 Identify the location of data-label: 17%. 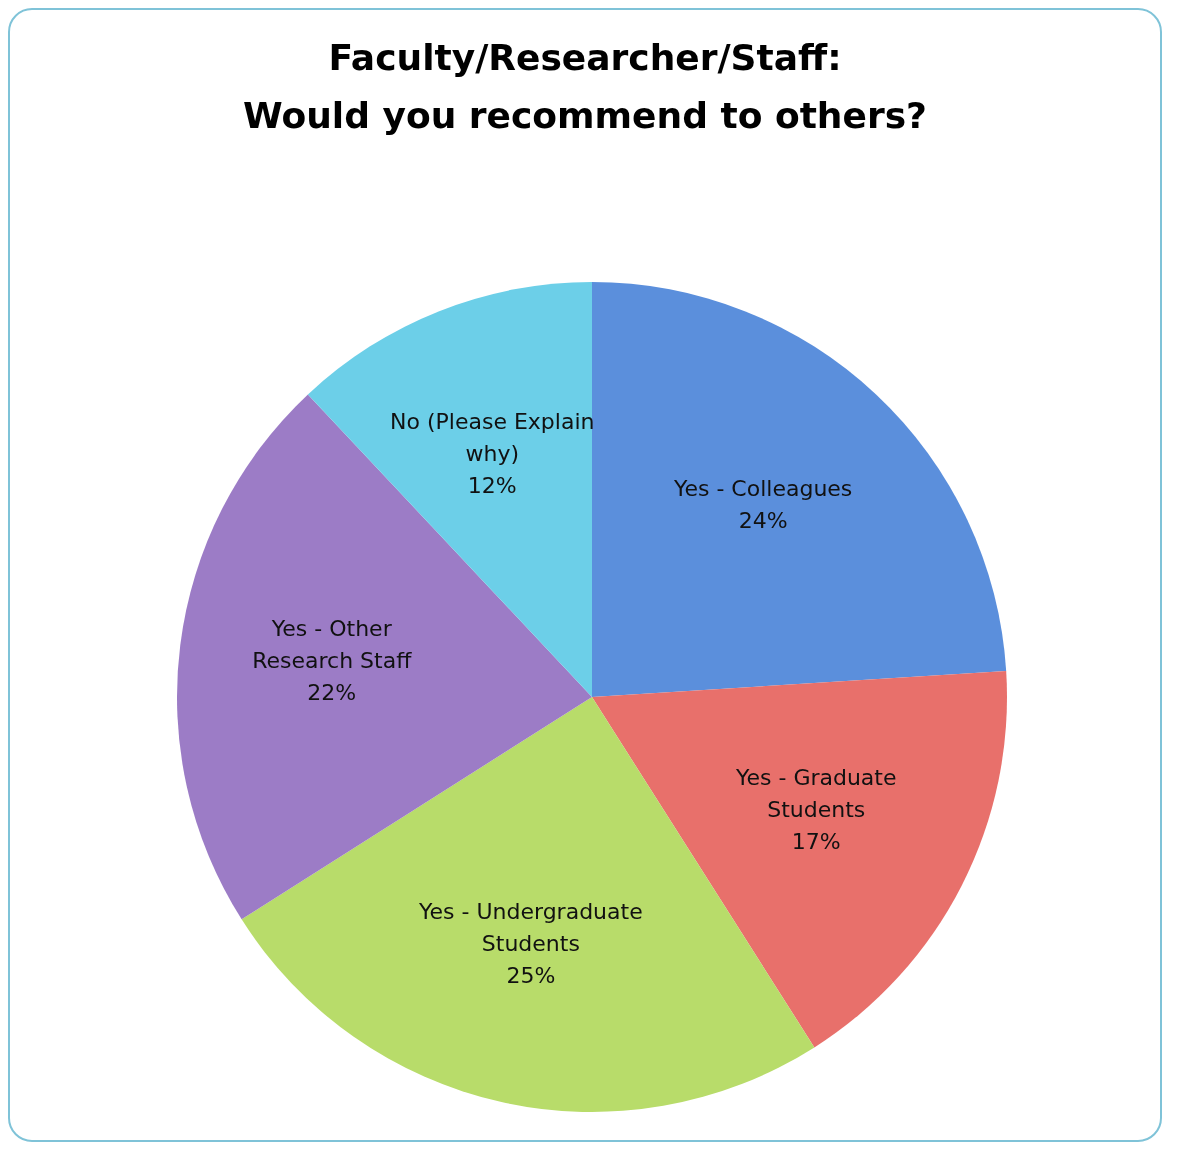
(816, 841).